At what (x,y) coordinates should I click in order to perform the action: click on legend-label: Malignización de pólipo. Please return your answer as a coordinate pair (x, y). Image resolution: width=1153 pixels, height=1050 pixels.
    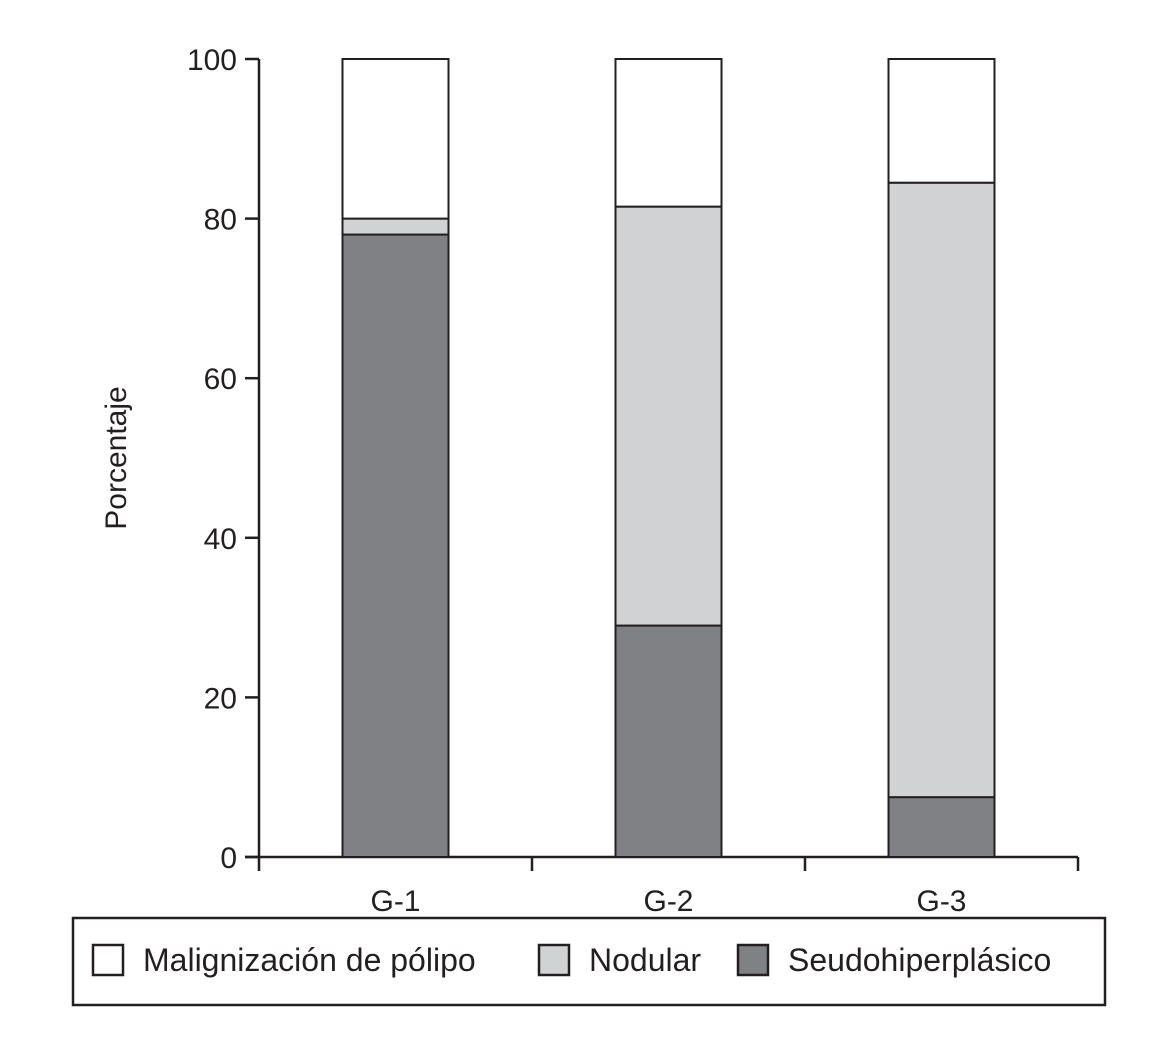
    Looking at the image, I should click on (309, 960).